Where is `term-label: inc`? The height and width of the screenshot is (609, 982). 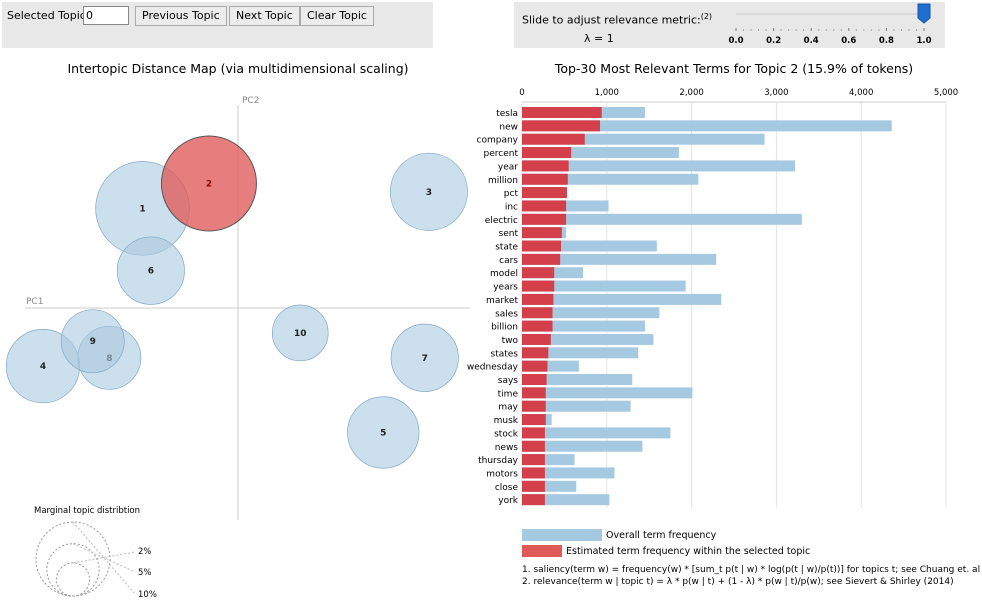 term-label: inc is located at coordinates (511, 207).